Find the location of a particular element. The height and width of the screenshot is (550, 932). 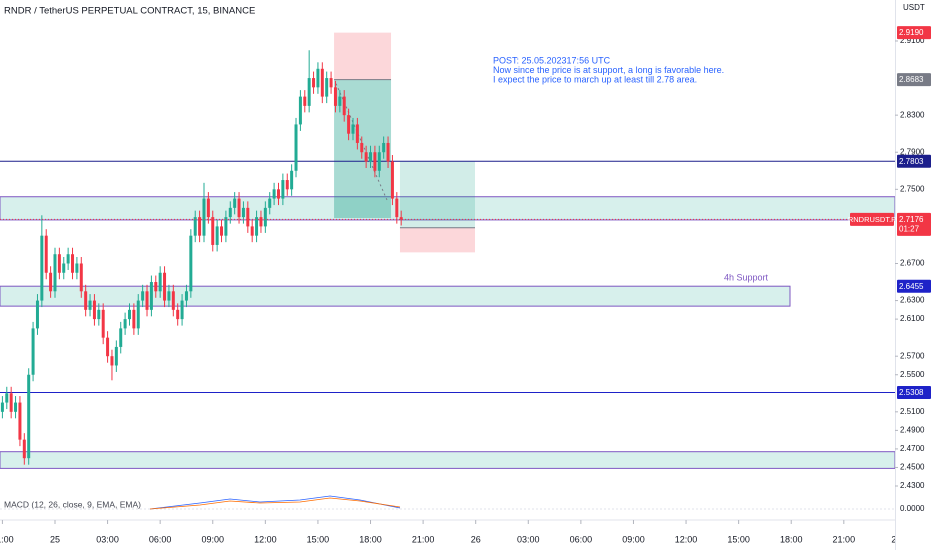

y-tick-label: 2.7900 is located at coordinates (912, 151).